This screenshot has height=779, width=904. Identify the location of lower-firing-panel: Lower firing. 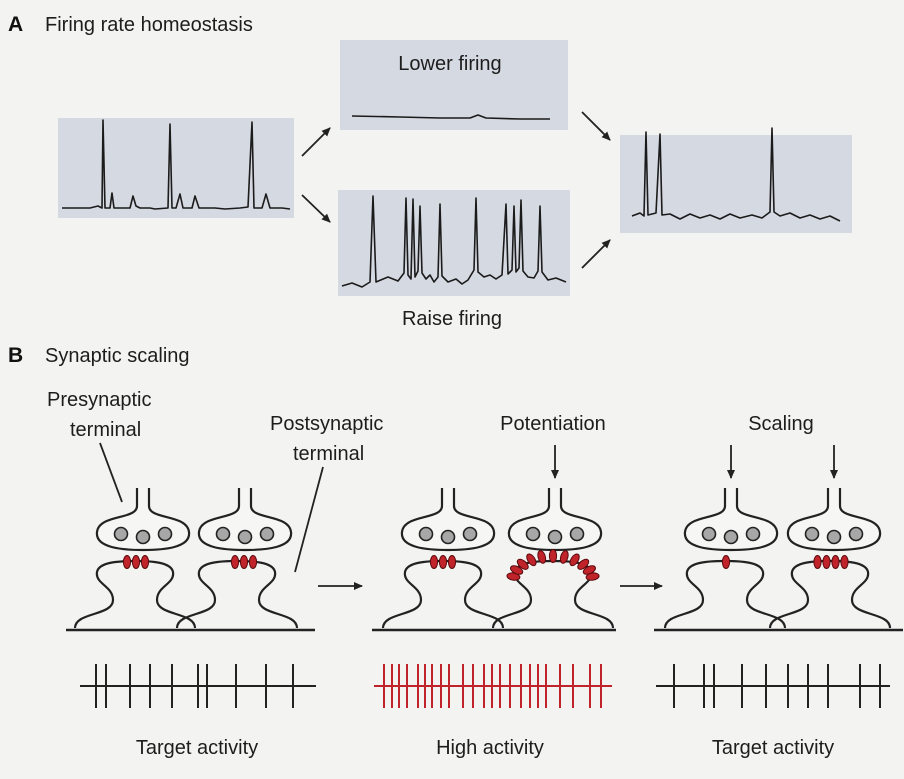
(454, 85).